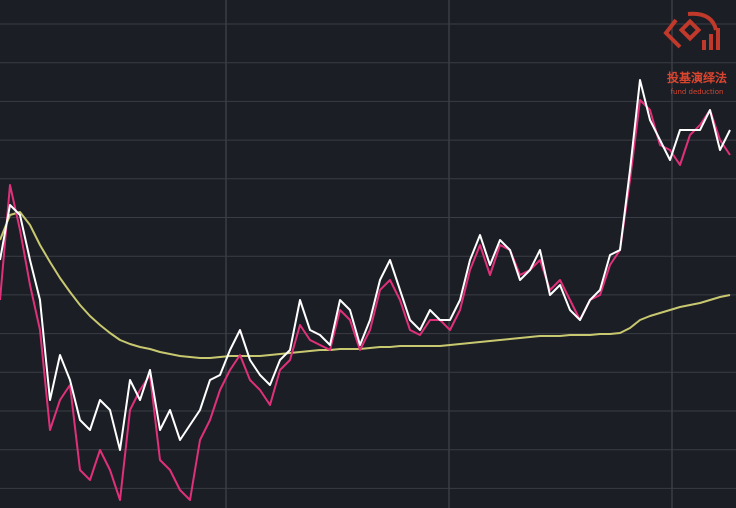 Image resolution: width=736 pixels, height=508 pixels. I want to click on logo-subtitle: fund deduction, so click(697, 92).